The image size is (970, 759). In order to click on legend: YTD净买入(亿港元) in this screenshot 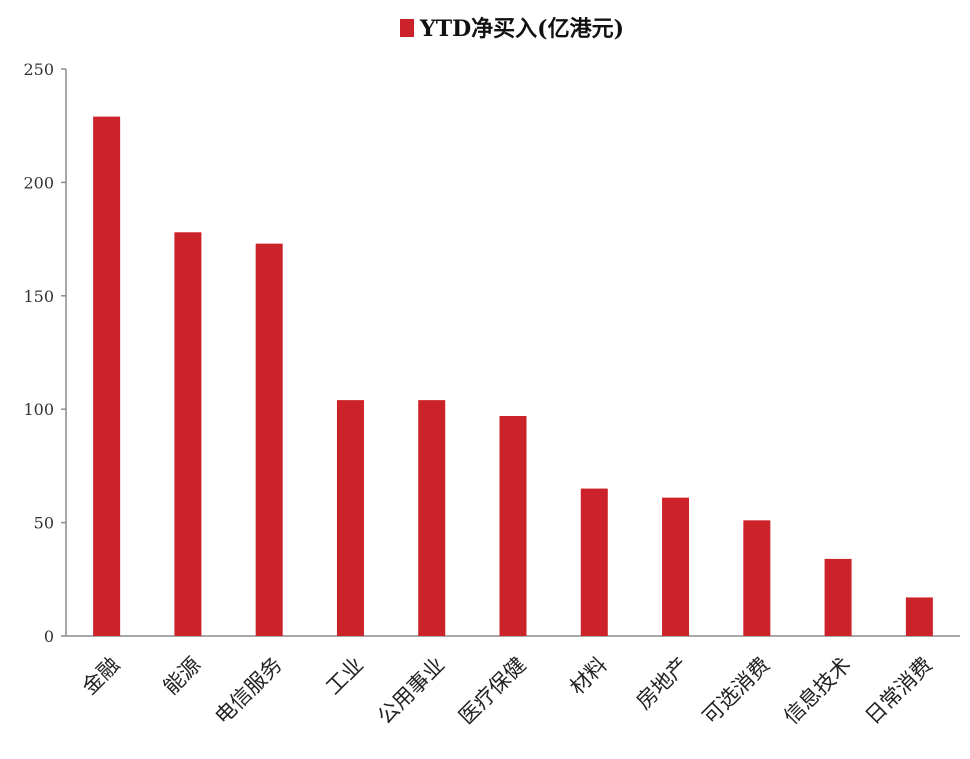, I will do `click(512, 29)`.